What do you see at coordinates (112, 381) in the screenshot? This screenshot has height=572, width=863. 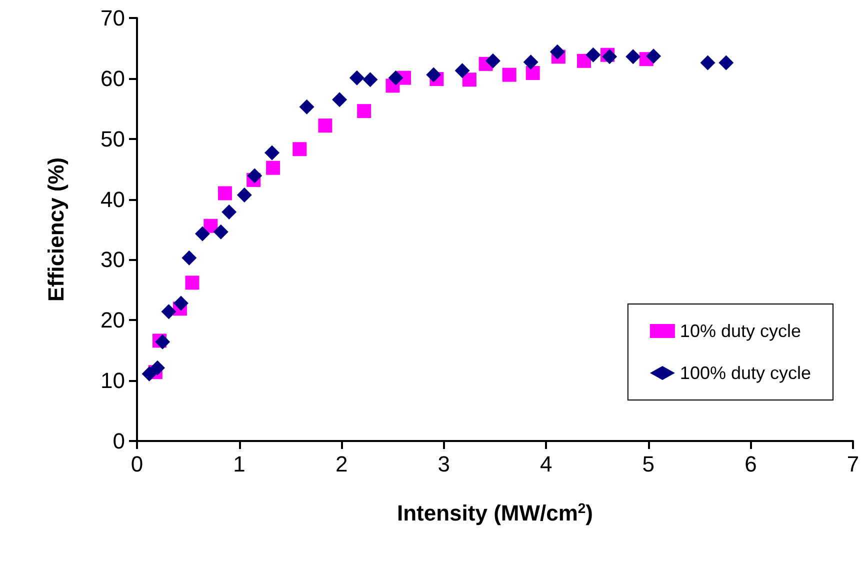 I see `y-tick-label: 10` at bounding box center [112, 381].